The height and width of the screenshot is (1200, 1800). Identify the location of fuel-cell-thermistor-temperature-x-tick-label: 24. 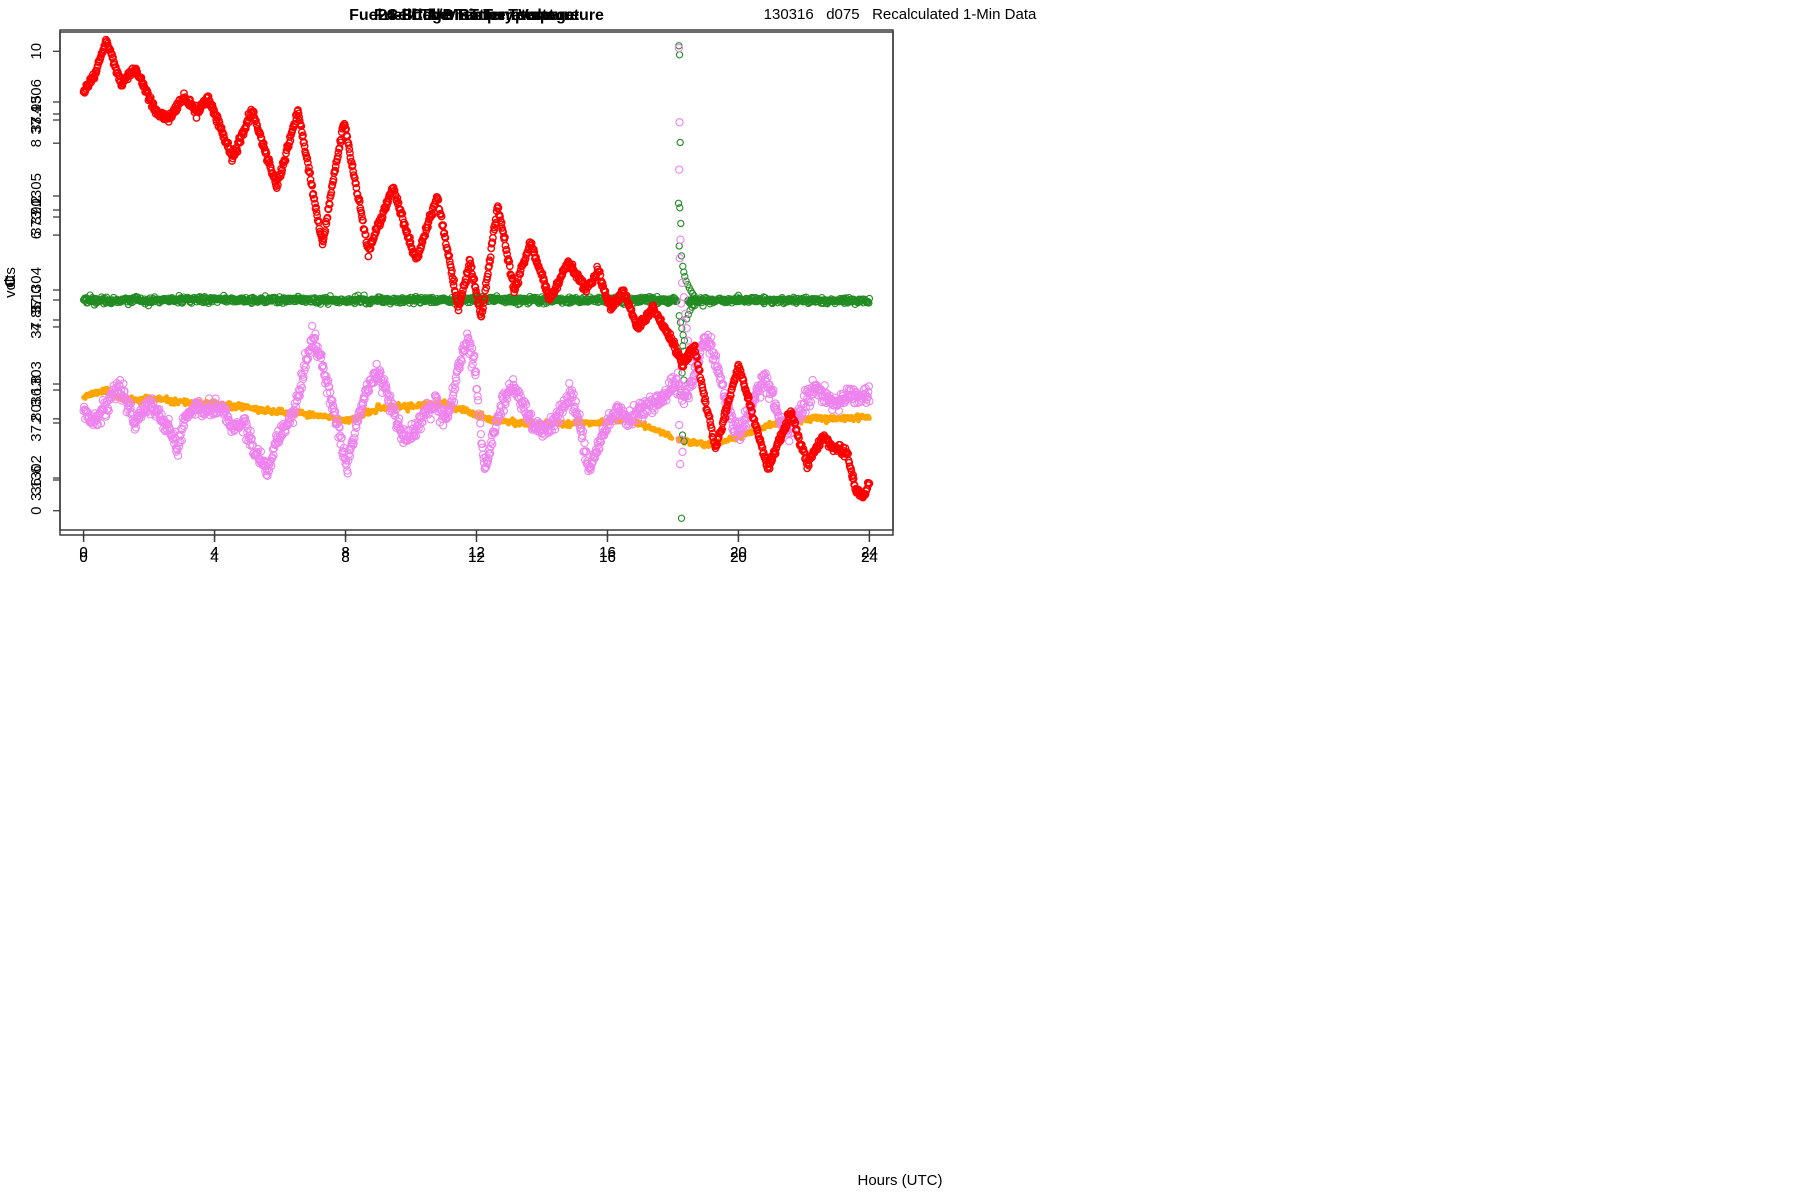
(869, 557).